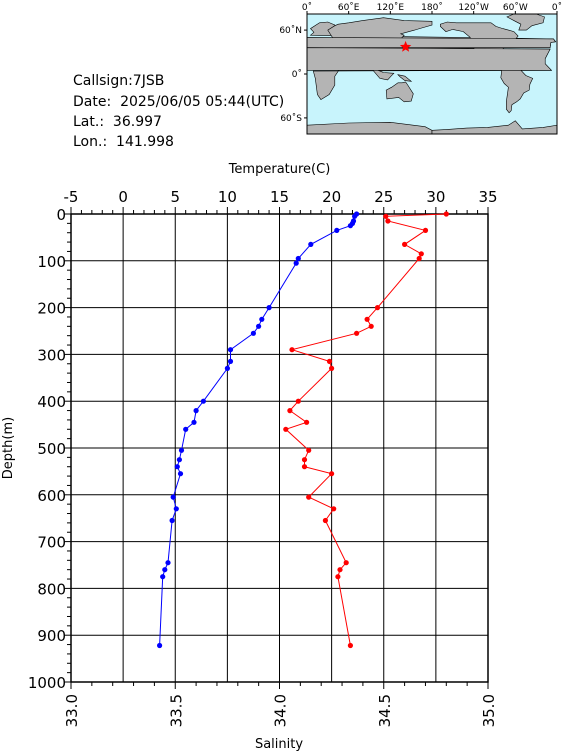  I want to click on map-land-africa-wrap, so click(429, 59).